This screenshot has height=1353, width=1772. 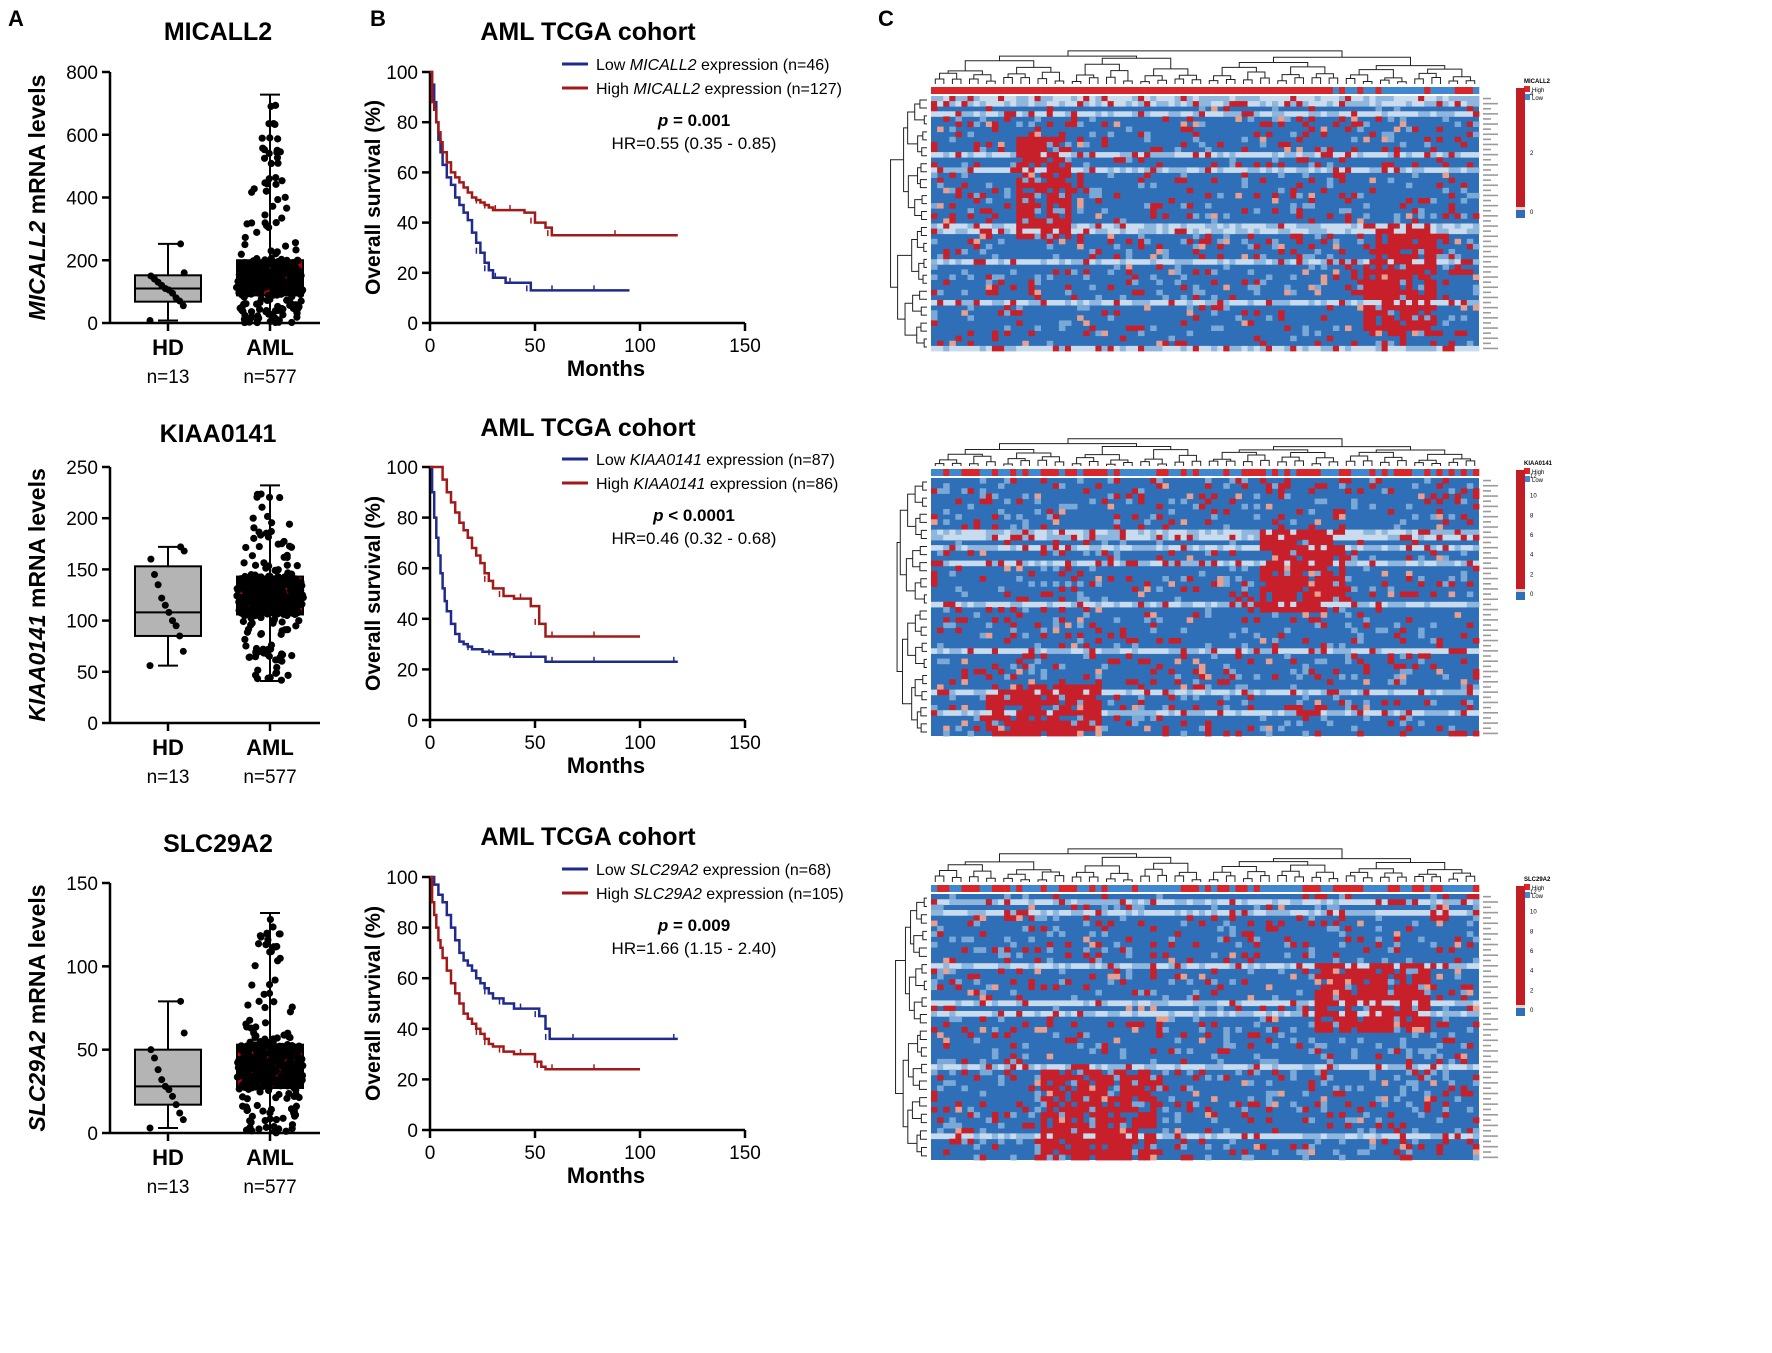 What do you see at coordinates (407, 929) in the screenshot?
I see `y-tick-label: 80` at bounding box center [407, 929].